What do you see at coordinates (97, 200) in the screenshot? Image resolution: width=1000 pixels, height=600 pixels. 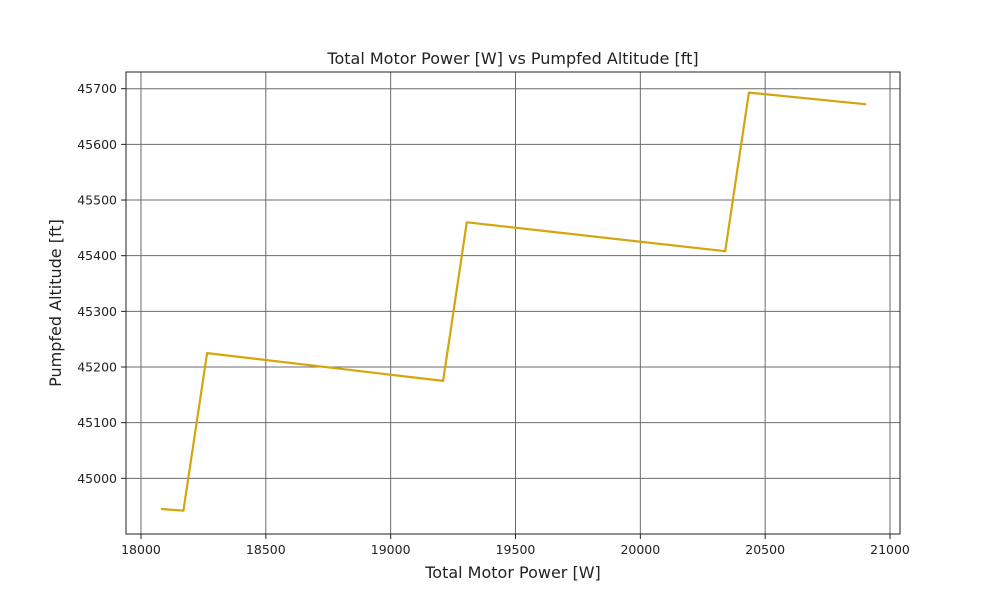 I see `y-tick-label: 45500` at bounding box center [97, 200].